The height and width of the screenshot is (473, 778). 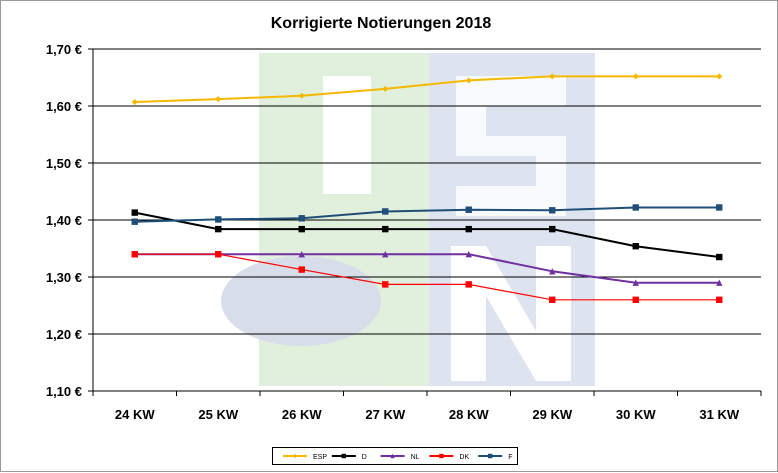 What do you see at coordinates (64, 49) in the screenshot?
I see `y-tick-label: 1,70 €` at bounding box center [64, 49].